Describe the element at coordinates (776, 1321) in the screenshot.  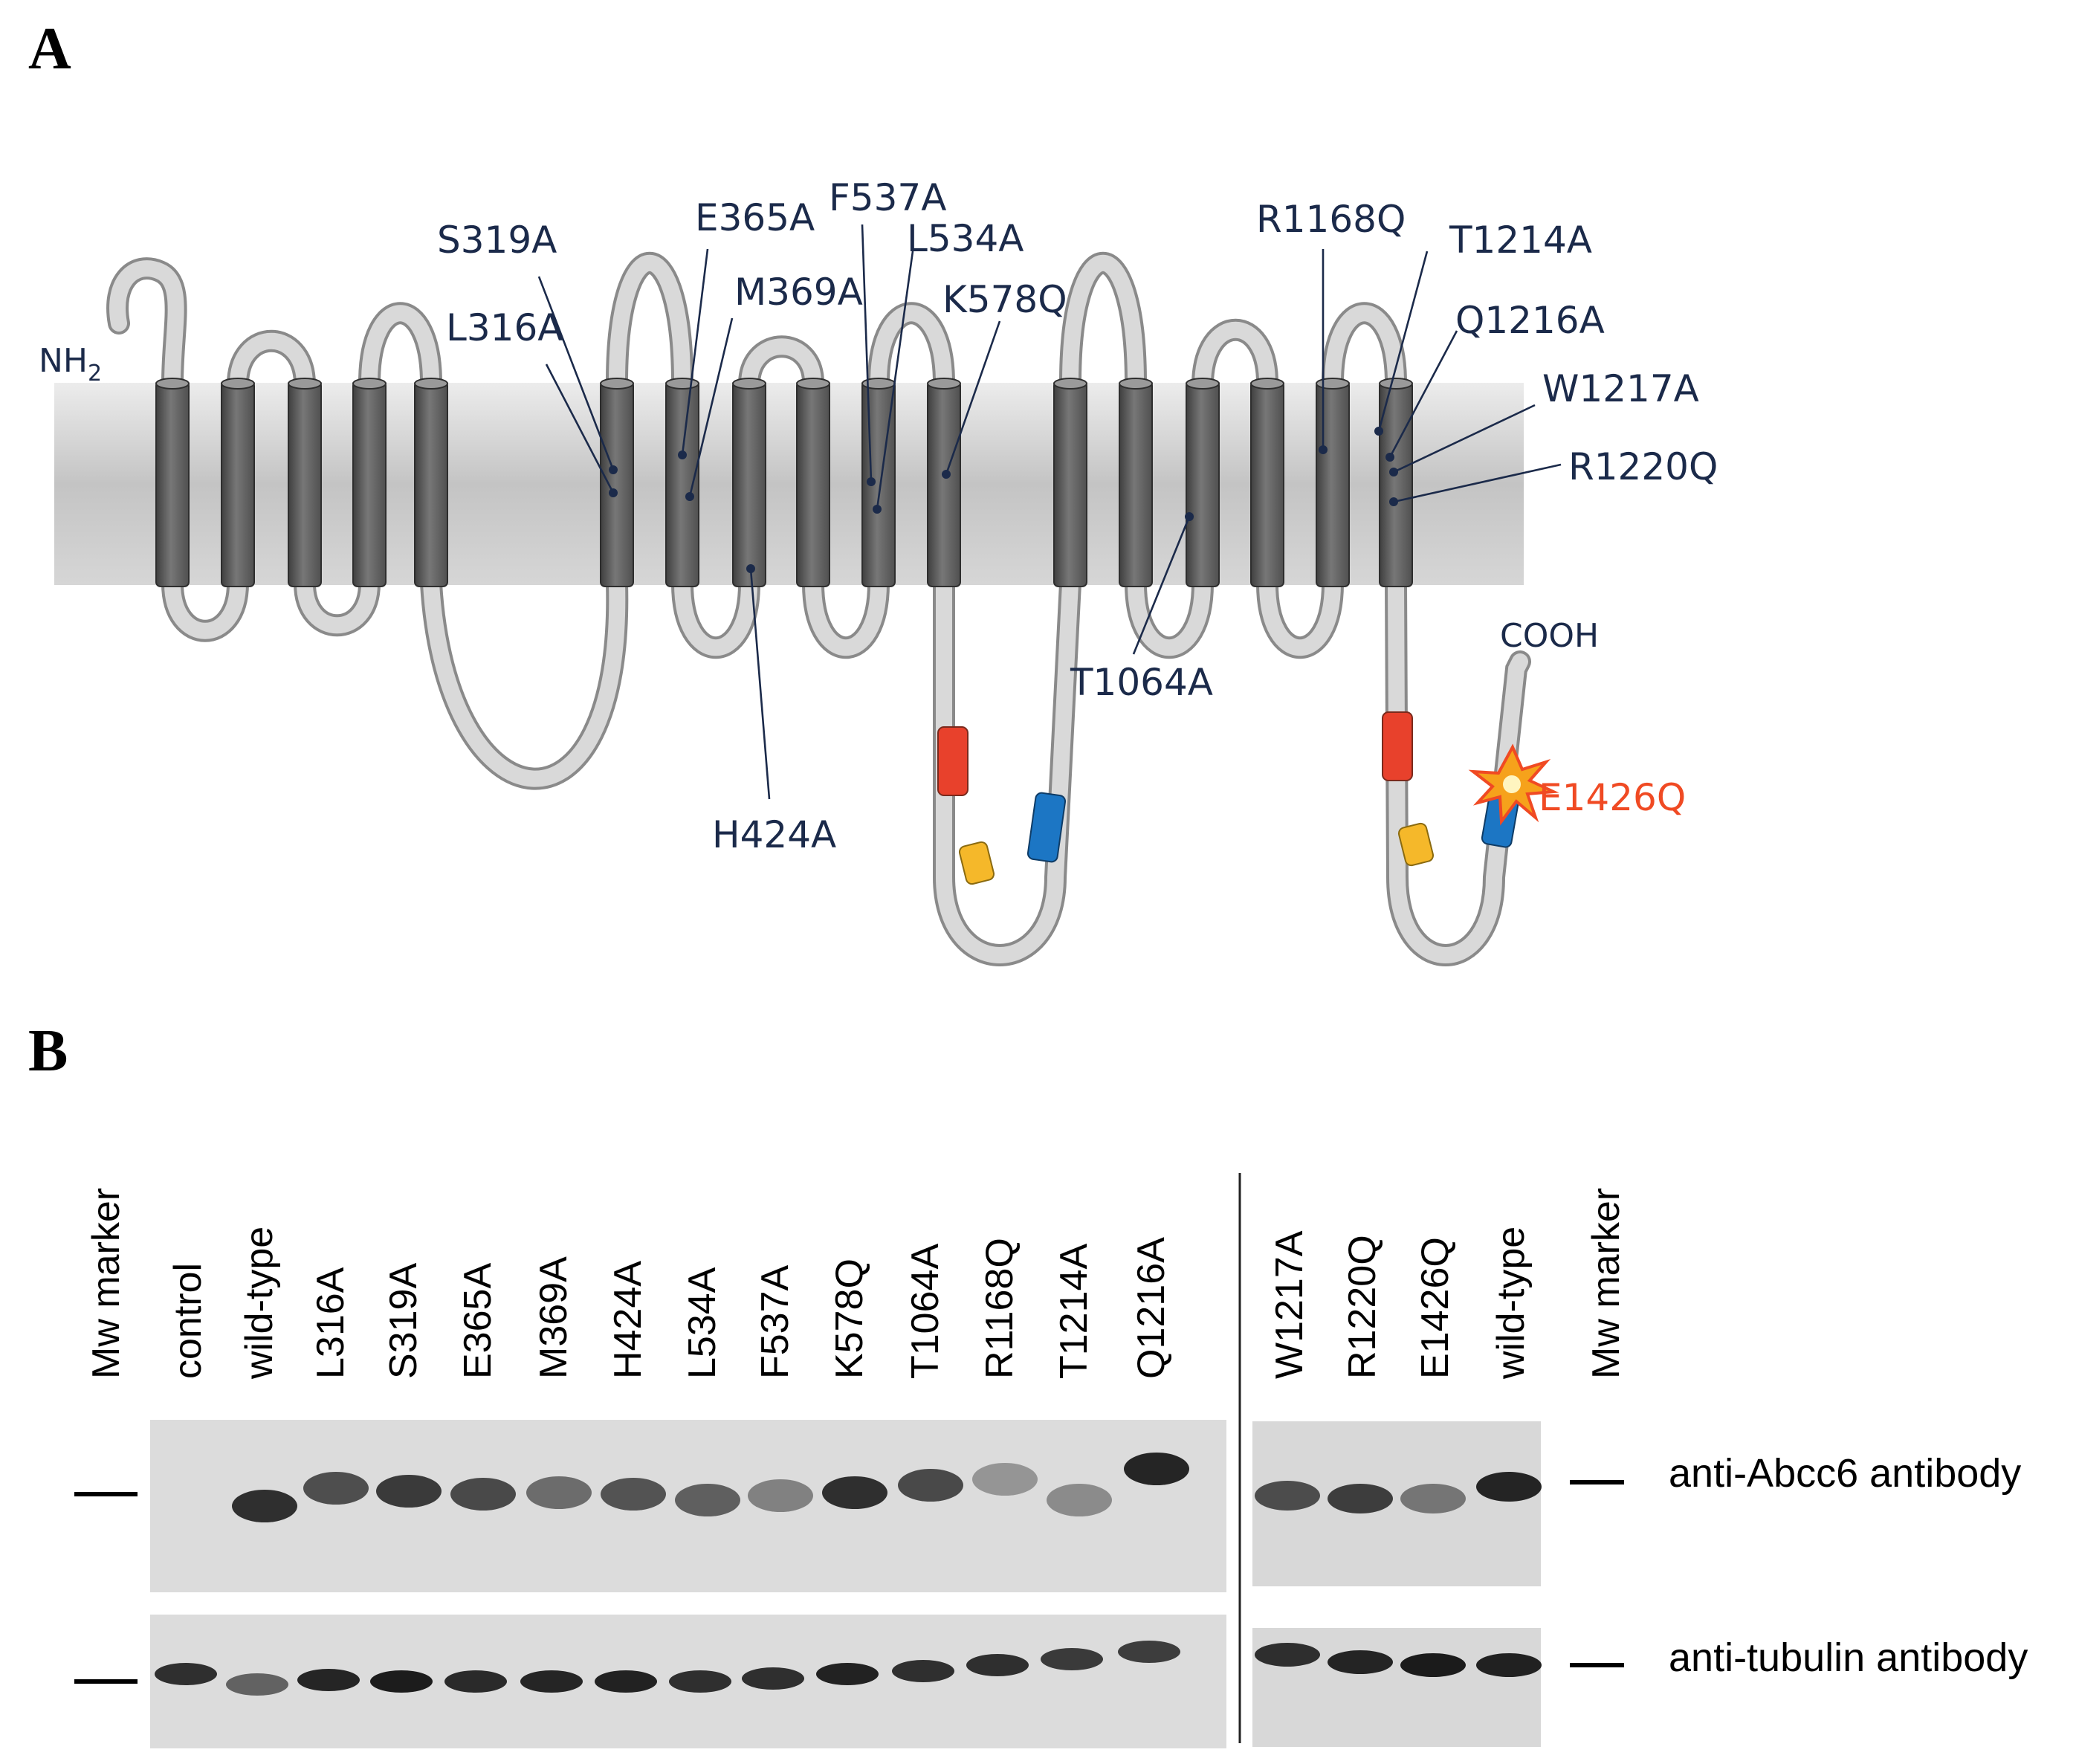
I see `lane-label-left-8: F537A` at that location.